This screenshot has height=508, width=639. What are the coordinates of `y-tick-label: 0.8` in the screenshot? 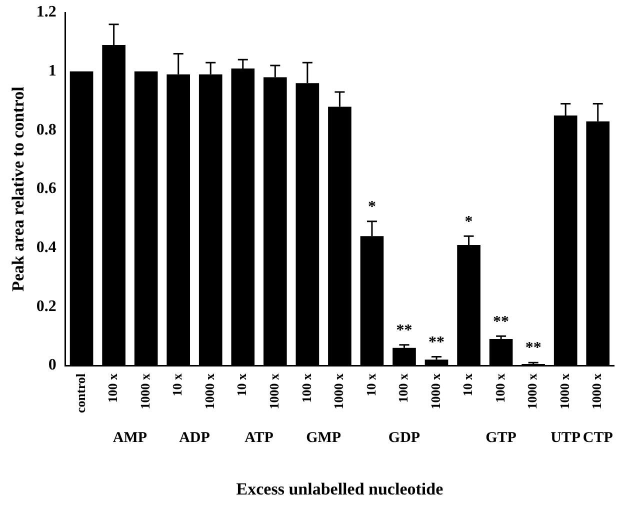 It's located at (46, 129).